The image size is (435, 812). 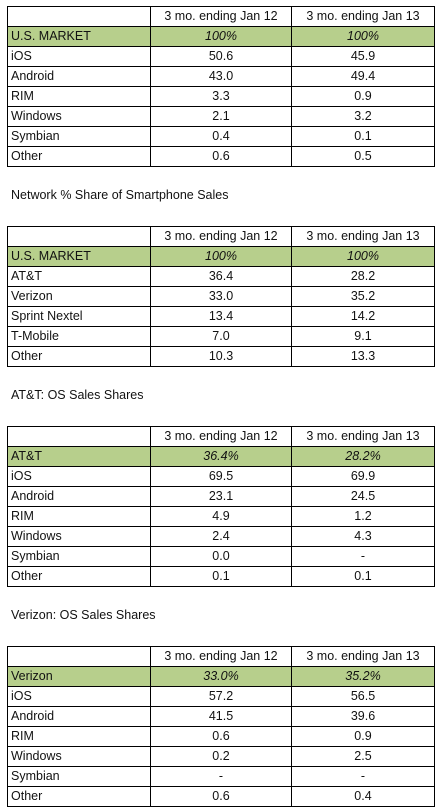 What do you see at coordinates (363, 756) in the screenshot?
I see `row-value-jan13: 2.5` at bounding box center [363, 756].